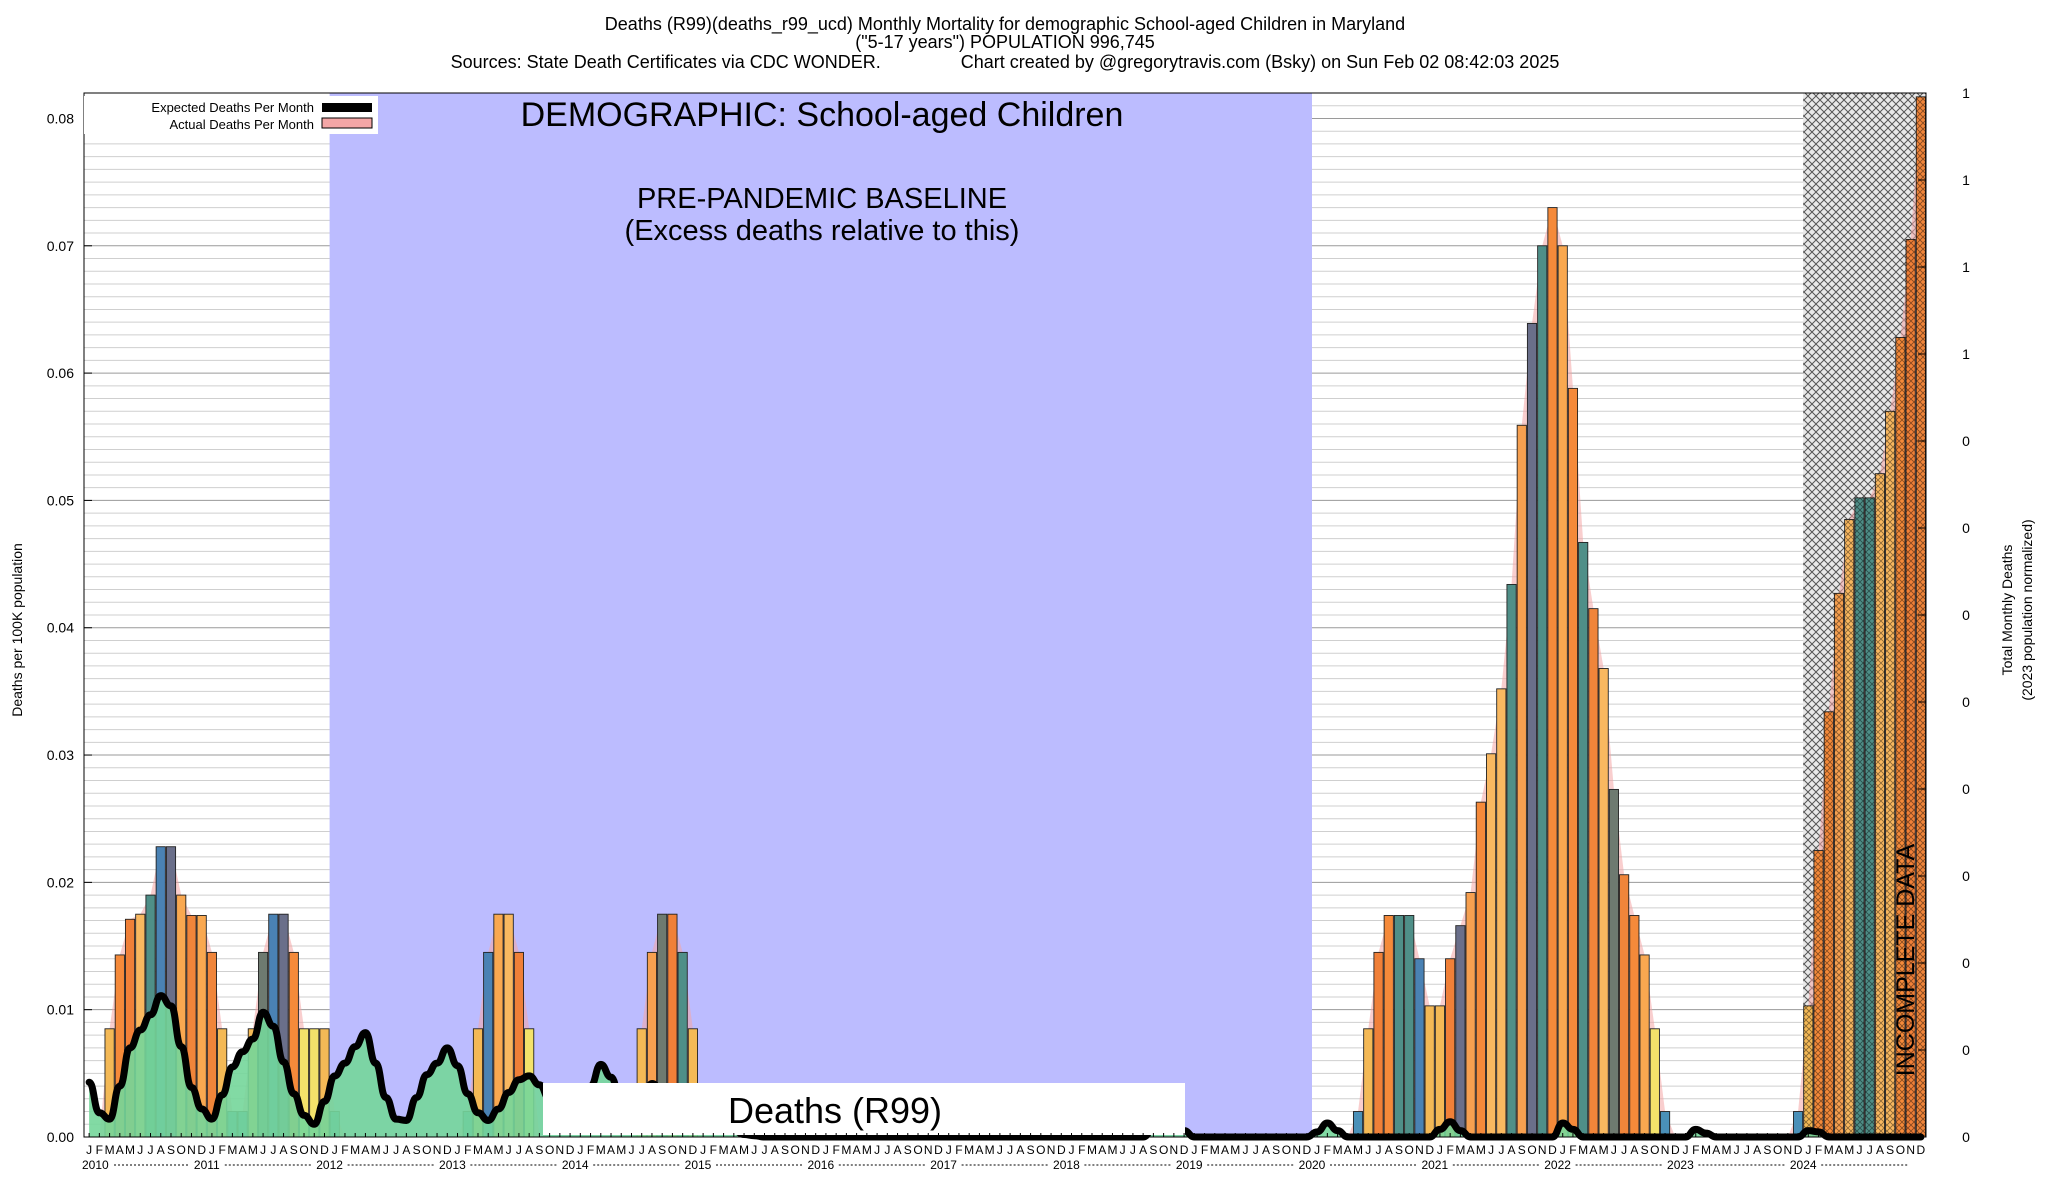  Describe the element at coordinates (241, 124) in the screenshot. I see `legend-label-actual: Actual Deaths Per Month` at that location.